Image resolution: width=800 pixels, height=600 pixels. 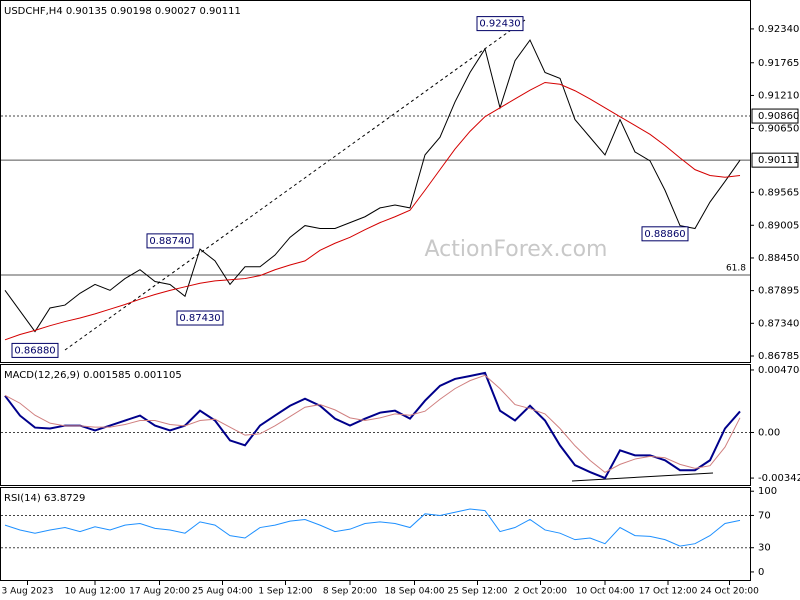 What do you see at coordinates (477, 592) in the screenshot?
I see `x-tick-label: 25 Sep 12:00` at bounding box center [477, 592].